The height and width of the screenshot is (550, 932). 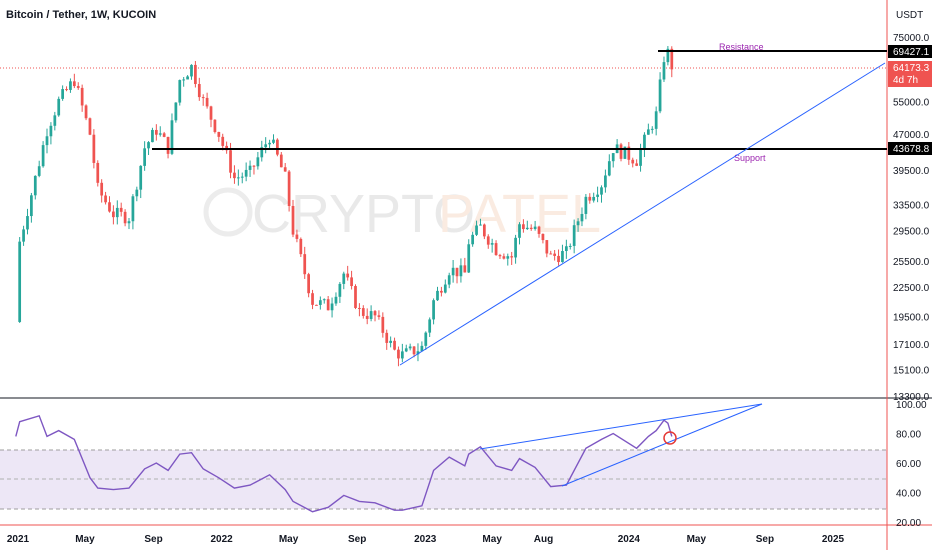 What do you see at coordinates (911, 232) in the screenshot?
I see `price-tick-label: 29500.0` at bounding box center [911, 232].